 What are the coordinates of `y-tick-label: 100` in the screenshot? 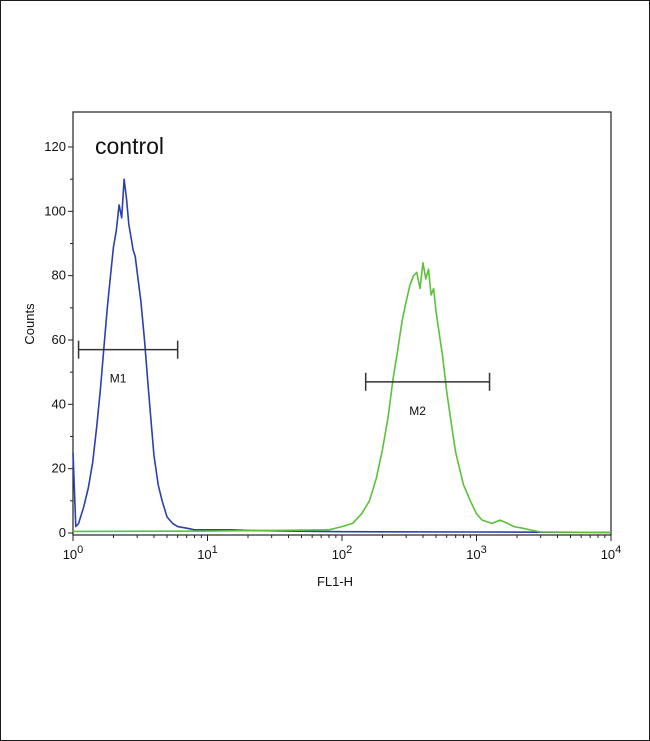 It's located at (55, 210).